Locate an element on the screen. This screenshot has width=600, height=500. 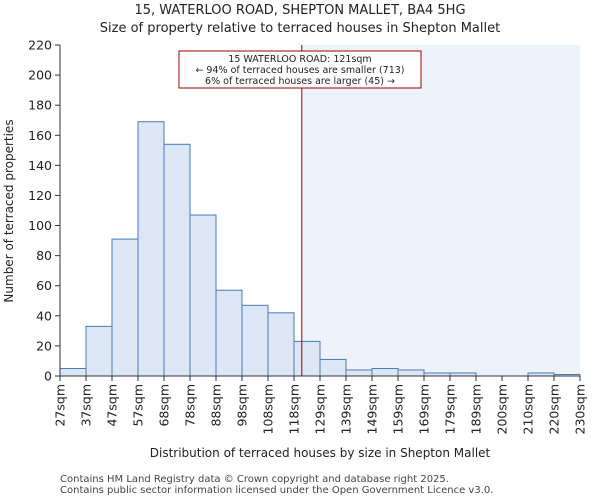
x-tick-label: 220sqm is located at coordinates (554, 409).